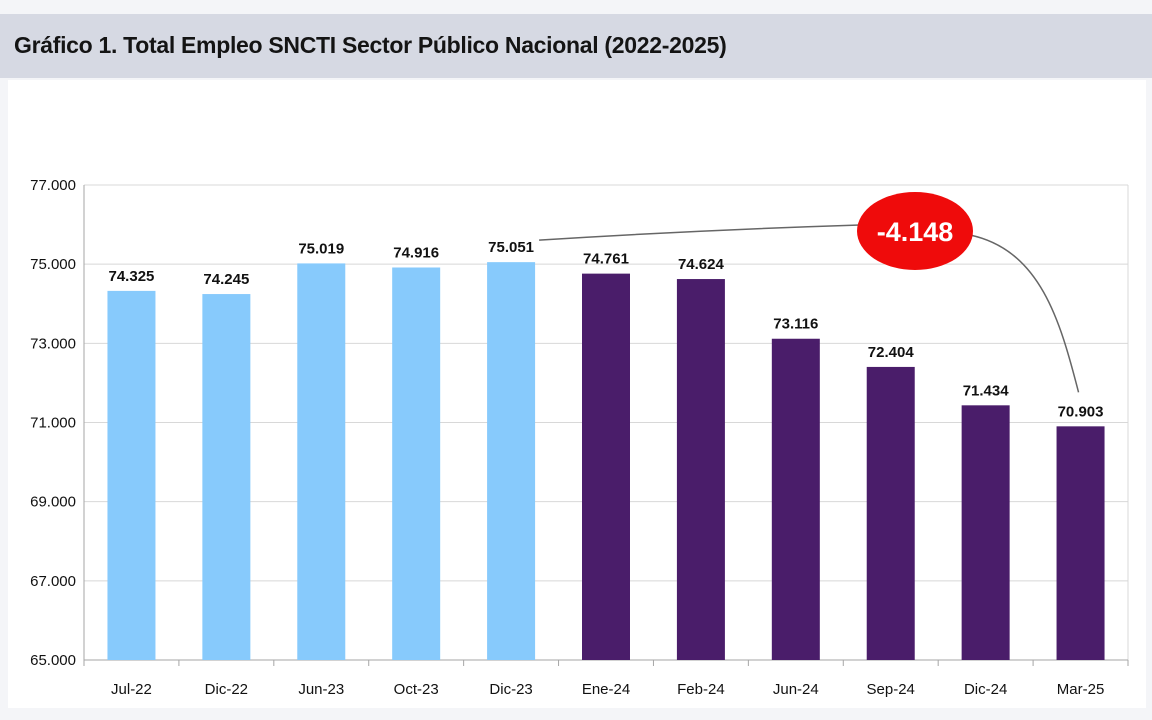 This screenshot has height=720, width=1152. Describe the element at coordinates (416, 252) in the screenshot. I see `data-label: 74.916` at that location.